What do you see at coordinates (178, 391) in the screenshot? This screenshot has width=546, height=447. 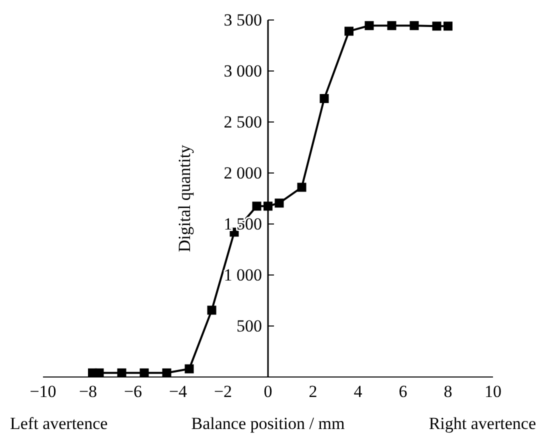 I see `x-tick-label: −4` at bounding box center [178, 391].